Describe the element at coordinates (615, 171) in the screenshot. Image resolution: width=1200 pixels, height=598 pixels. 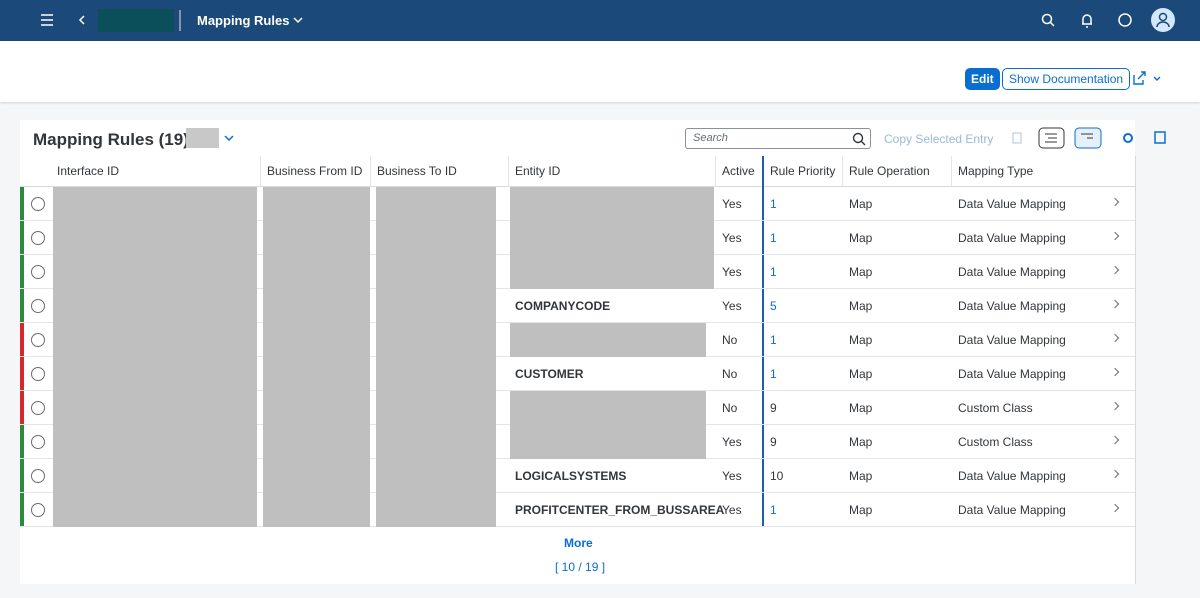
I see `column-header: Entity ID` at that location.